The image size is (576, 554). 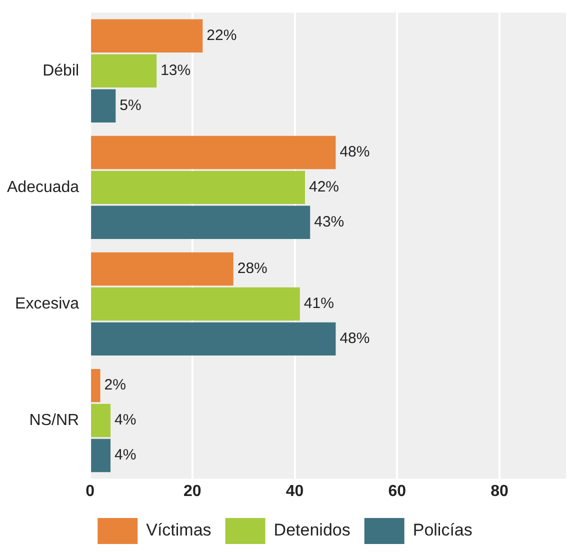 I want to click on data-label: 42%, so click(x=324, y=187).